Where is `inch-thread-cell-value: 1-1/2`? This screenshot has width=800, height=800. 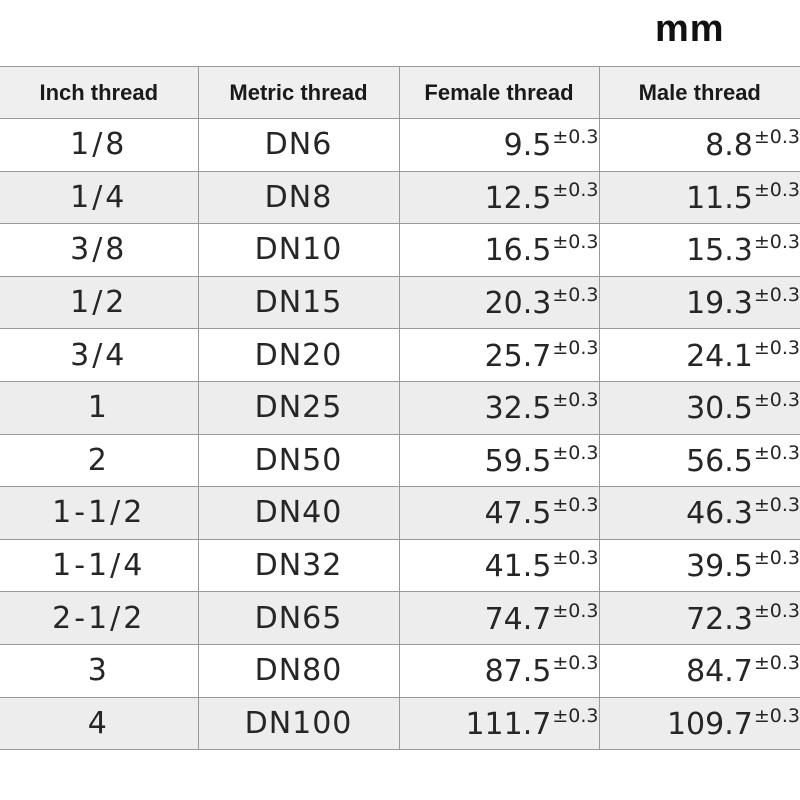 inch-thread-cell-value: 1-1/2 is located at coordinates (99, 513).